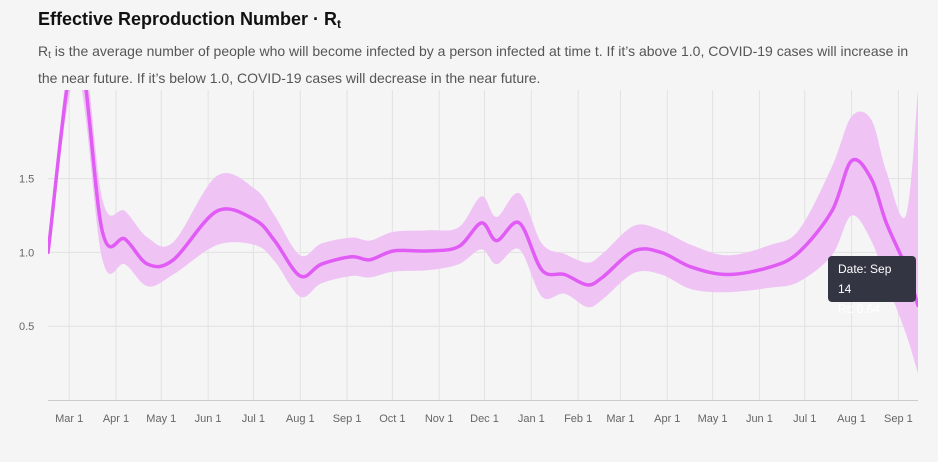 Image resolution: width=938 pixels, height=462 pixels. Describe the element at coordinates (439, 419) in the screenshot. I see `x-tick-label: Nov 1` at that location.